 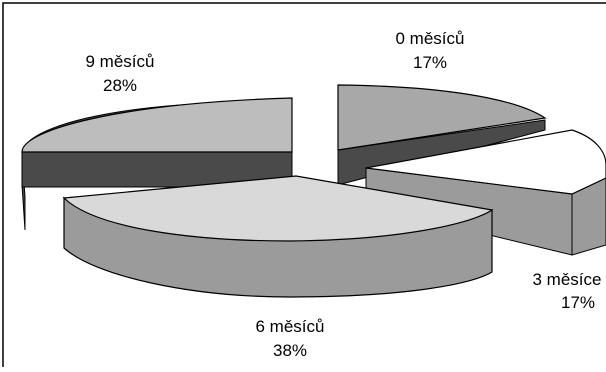 What do you see at coordinates (430, 62) in the screenshot?
I see `value-0-mesicu: 17%` at bounding box center [430, 62].